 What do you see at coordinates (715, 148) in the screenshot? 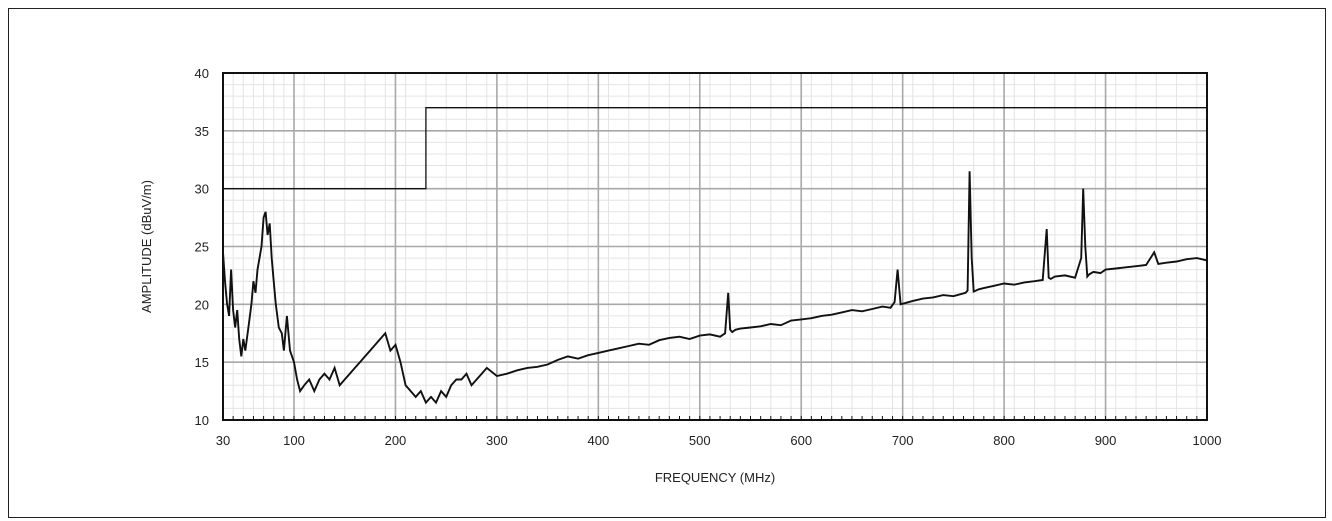
I see `limit-line` at bounding box center [715, 148].